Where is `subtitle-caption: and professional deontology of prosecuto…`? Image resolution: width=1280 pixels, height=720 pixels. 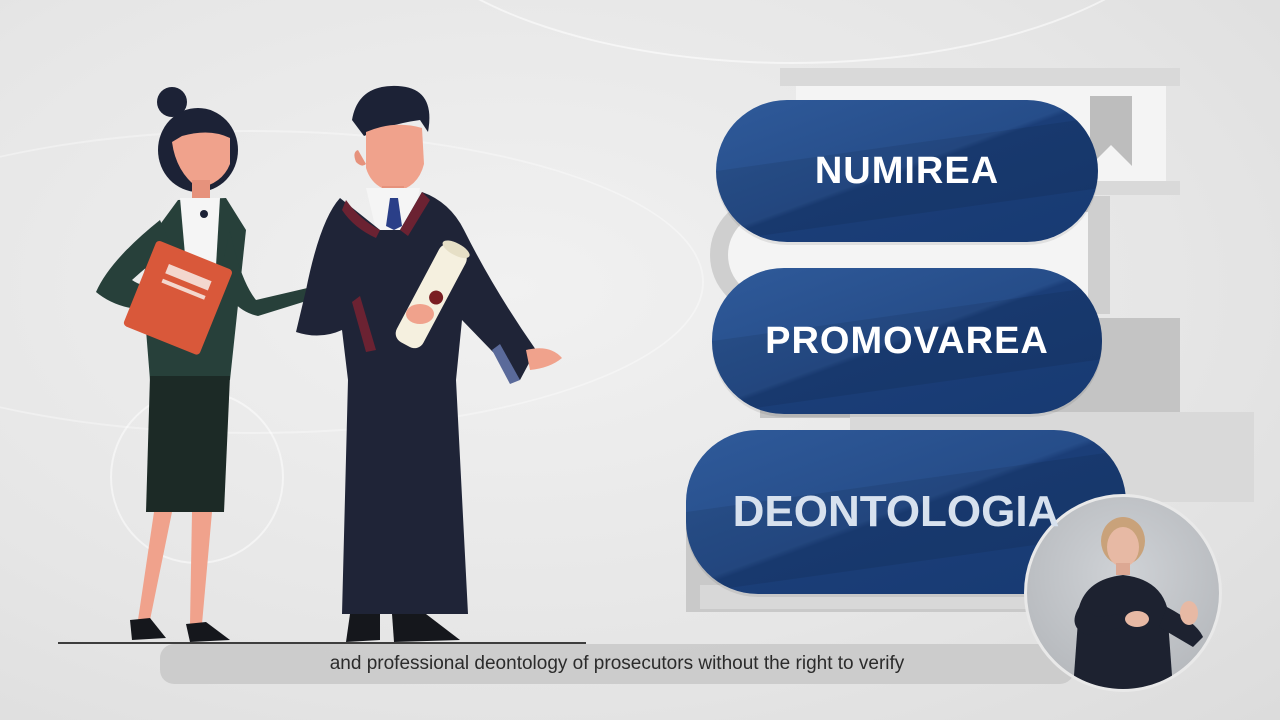
subtitle-caption: and professional deontology of prosecuto… is located at coordinates (617, 664).